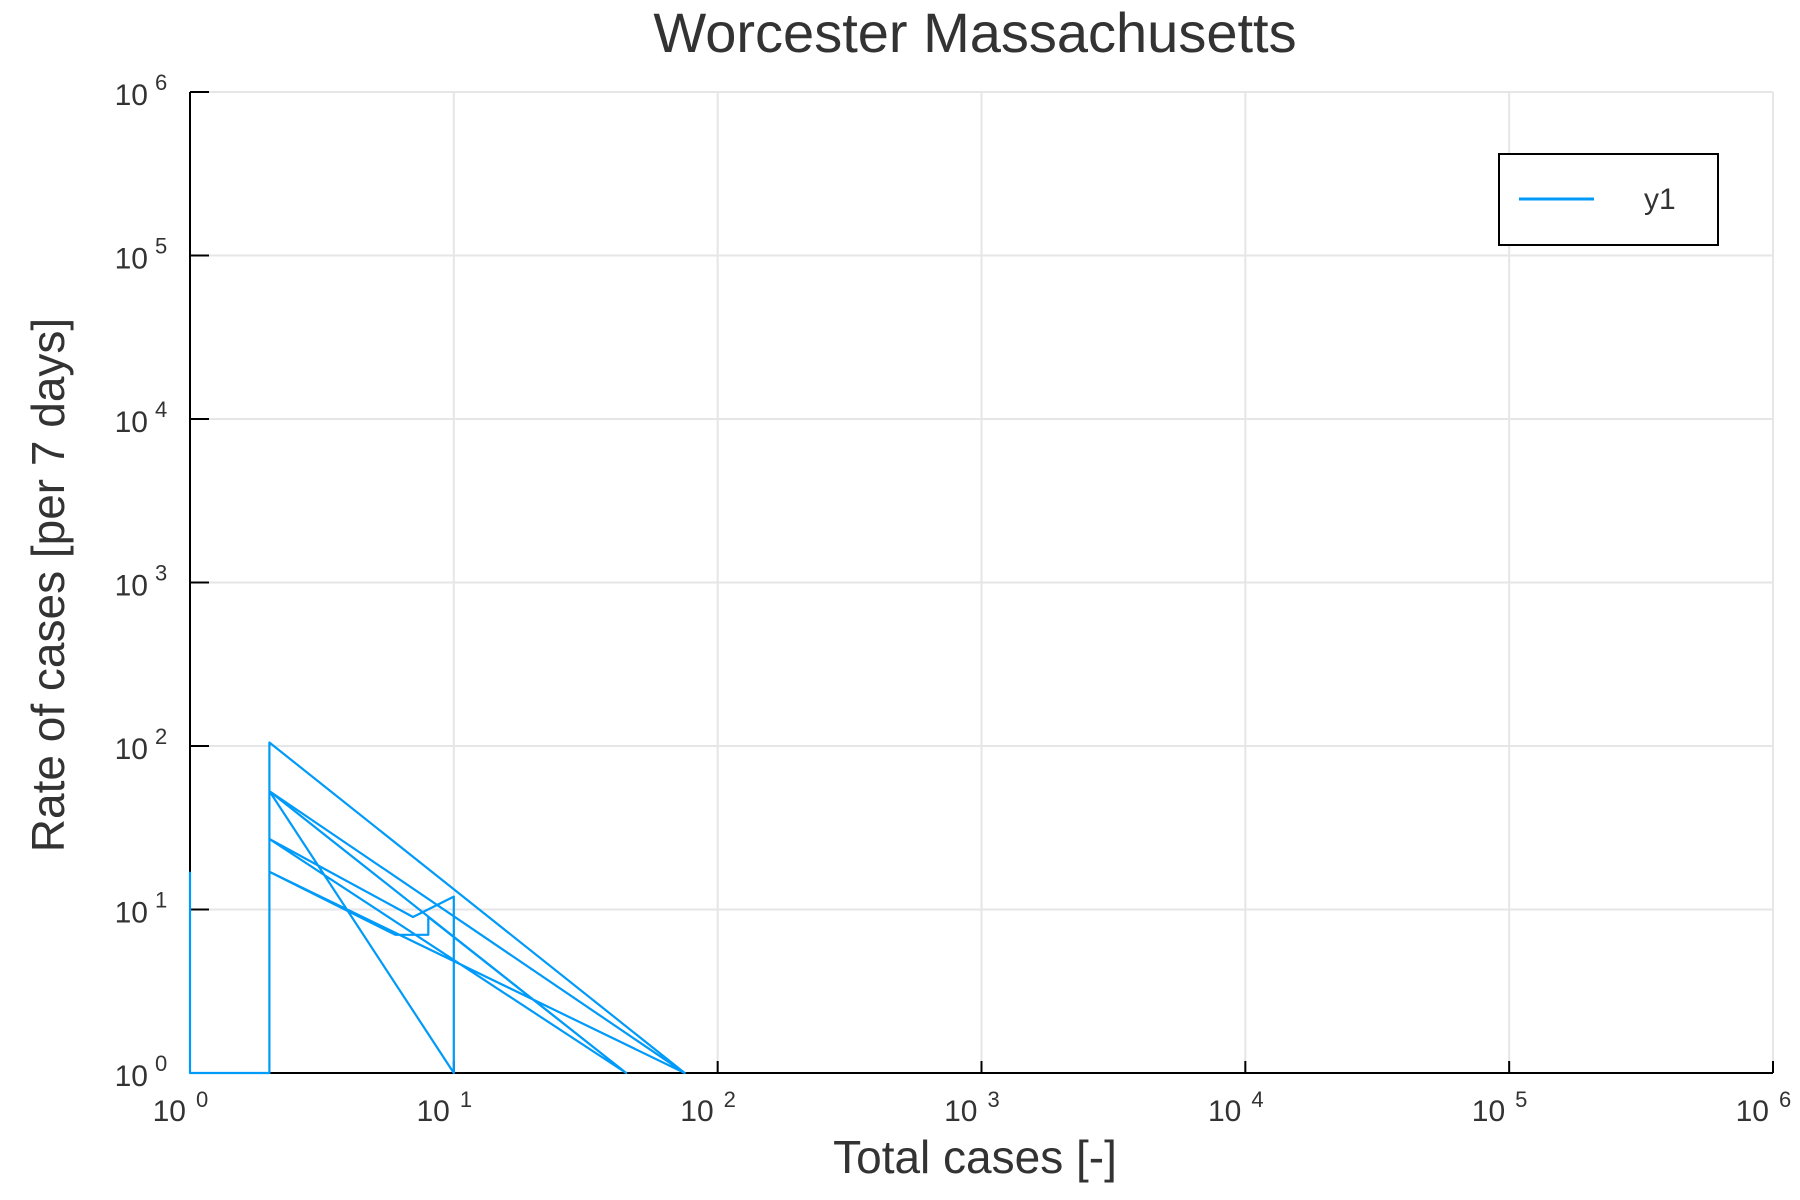 This screenshot has width=1800, height=1200. I want to click on x-tick-label-3: 10, so click(960, 1111).